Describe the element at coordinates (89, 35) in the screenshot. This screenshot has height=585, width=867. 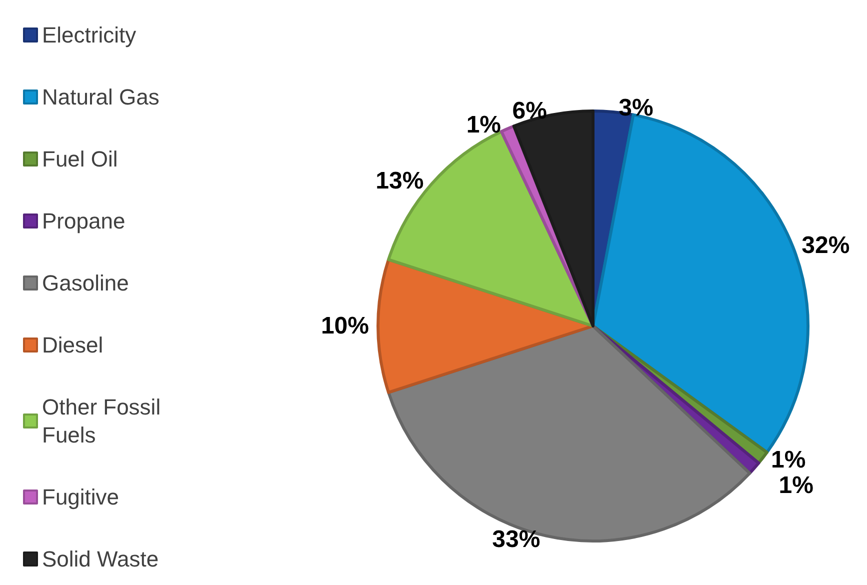
I see `legend-label: Electricity` at that location.